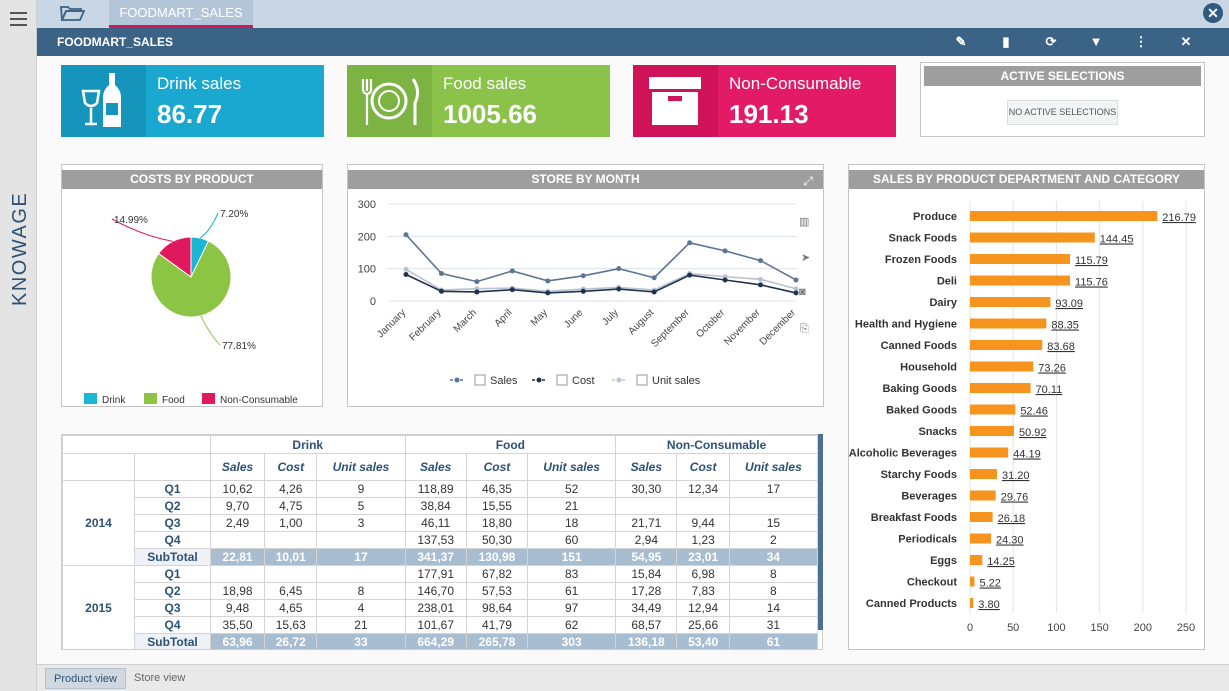 The width and height of the screenshot is (1229, 691). What do you see at coordinates (131, 220) in the screenshot?
I see `pie-data-label: 14.99%` at bounding box center [131, 220].